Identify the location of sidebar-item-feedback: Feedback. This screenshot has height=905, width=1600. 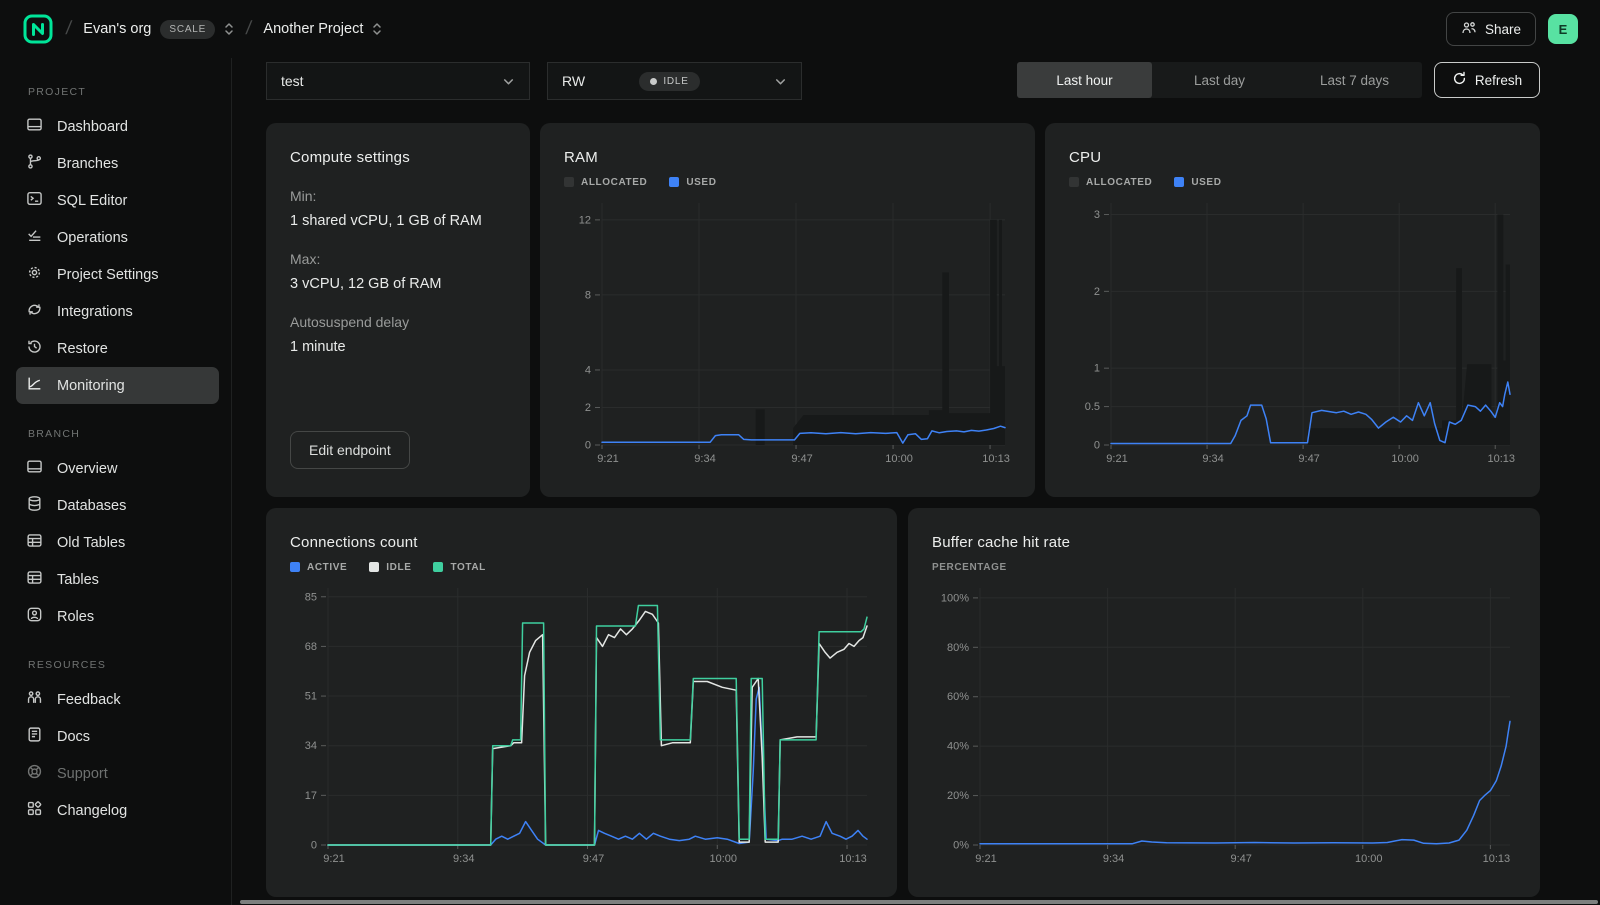
(114, 699).